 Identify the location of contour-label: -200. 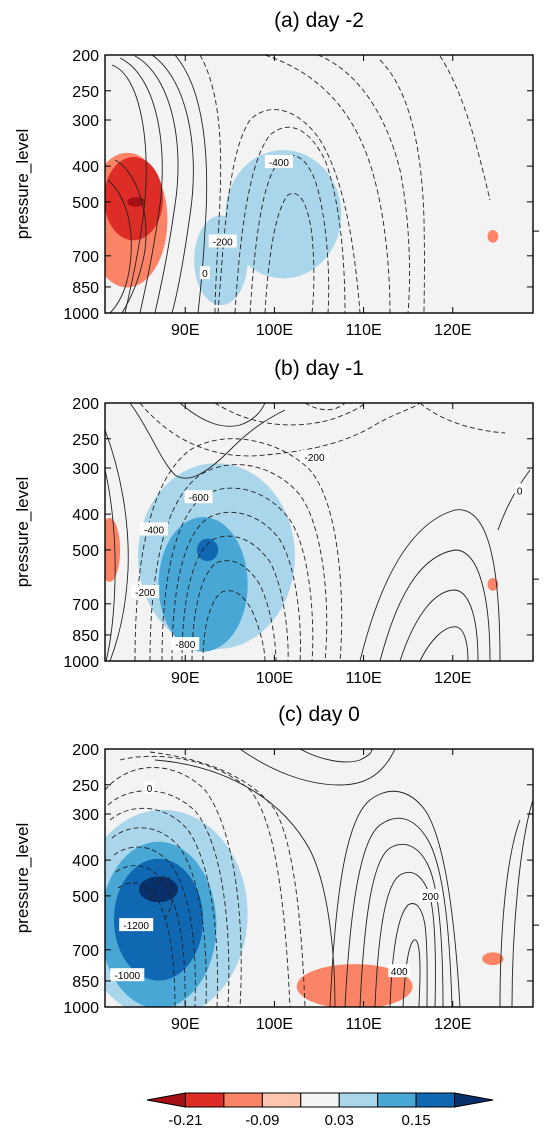
(223, 242).